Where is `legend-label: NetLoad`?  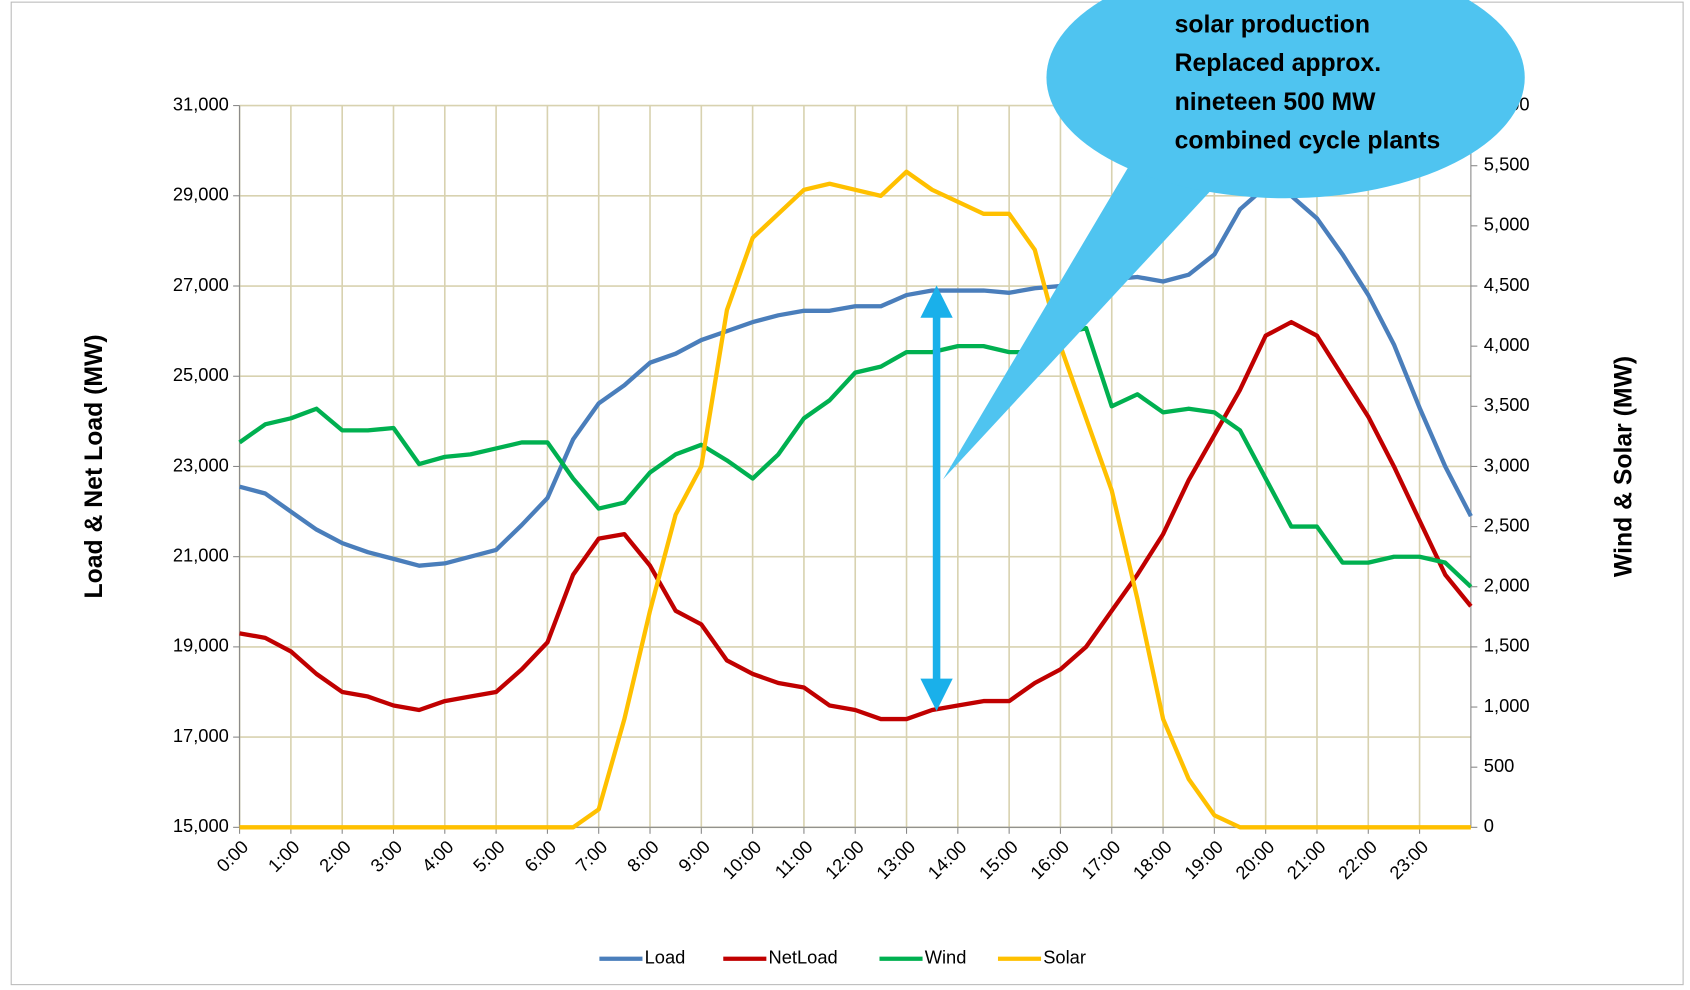 legend-label: NetLoad is located at coordinates (803, 957).